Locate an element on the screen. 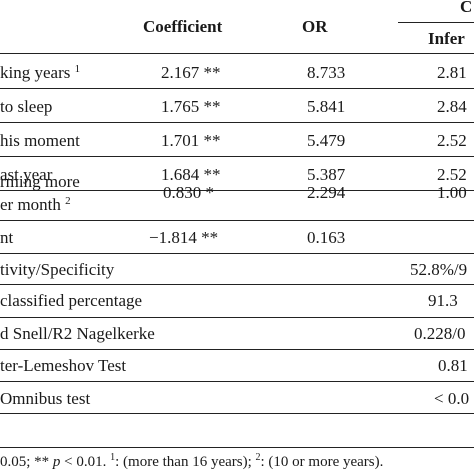 This screenshot has height=474, width=474. summary-value: < 0.0 is located at coordinates (452, 398).